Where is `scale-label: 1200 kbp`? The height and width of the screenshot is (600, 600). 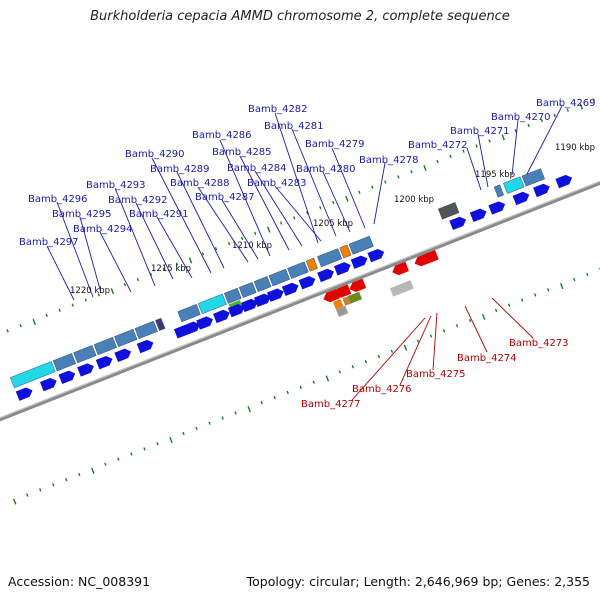 scale-label: 1200 kbp is located at coordinates (414, 200).